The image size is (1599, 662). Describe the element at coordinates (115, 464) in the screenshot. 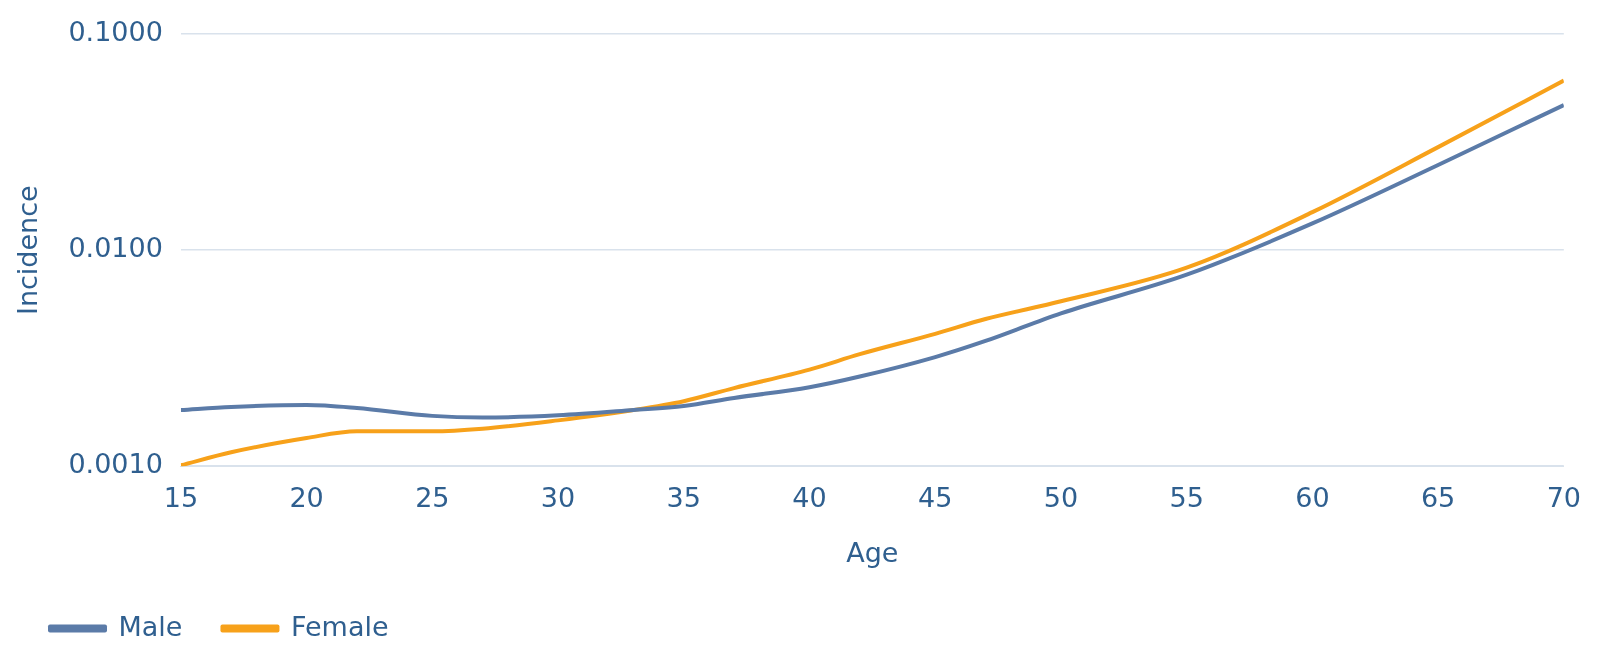

I see `y-tick-label: 0.0010` at that location.